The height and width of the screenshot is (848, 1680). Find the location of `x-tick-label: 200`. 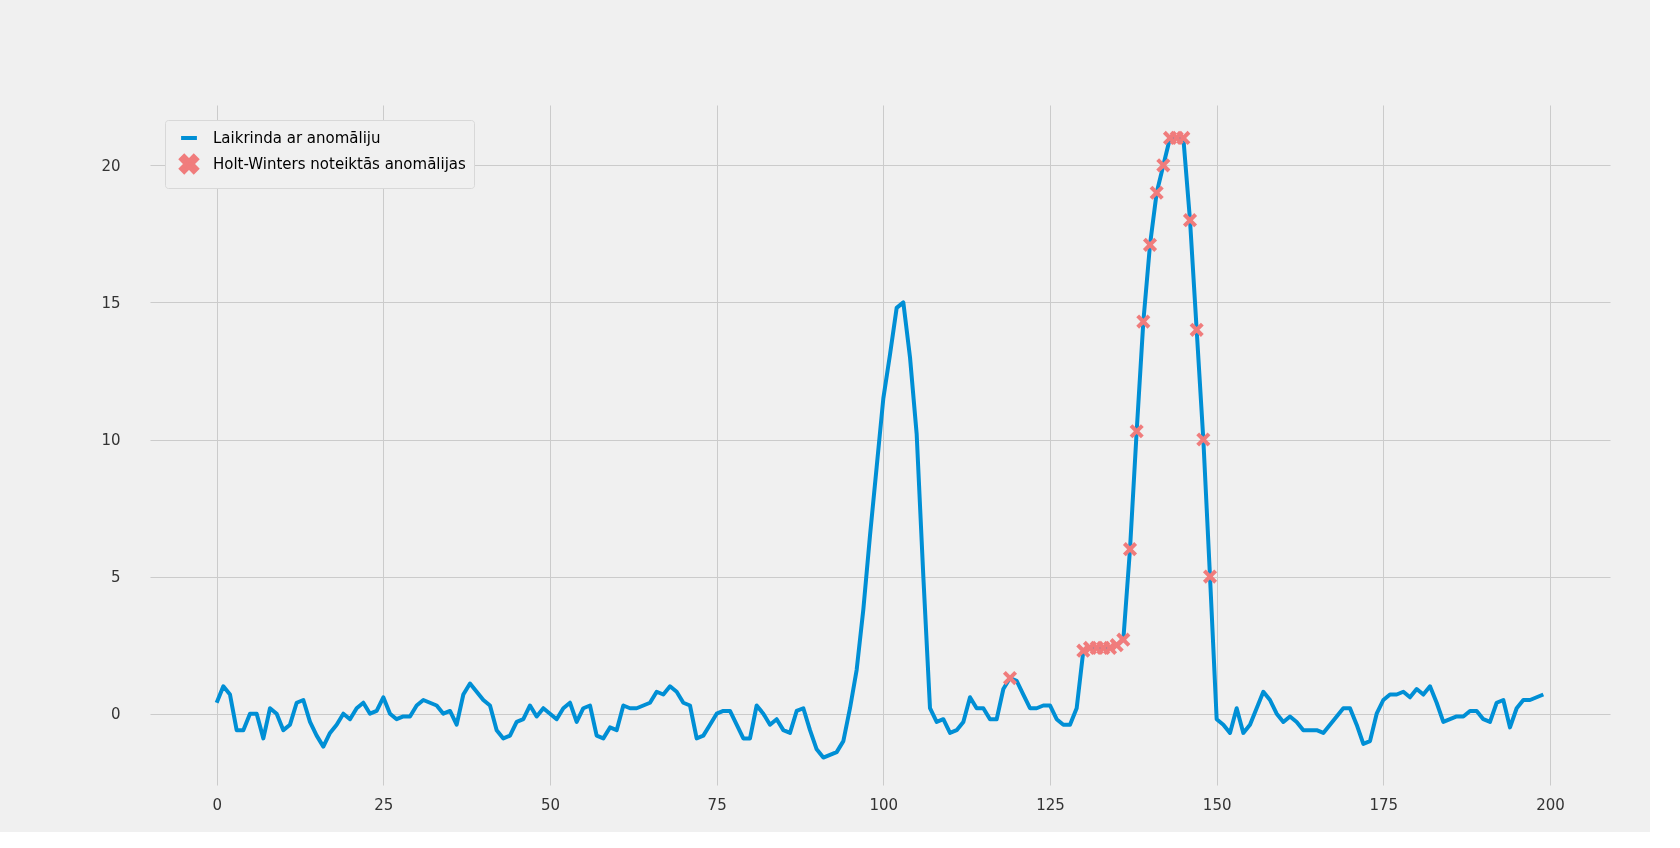

x-tick-label: 200 is located at coordinates (1550, 804).